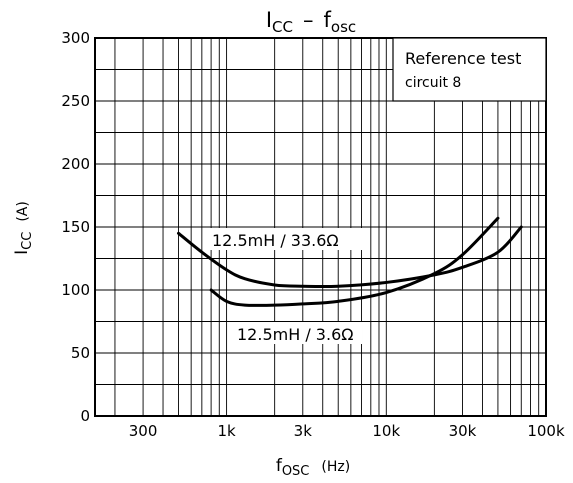 The height and width of the screenshot is (483, 573). What do you see at coordinates (546, 431) in the screenshot?
I see `x-tick-label: 100k` at bounding box center [546, 431].